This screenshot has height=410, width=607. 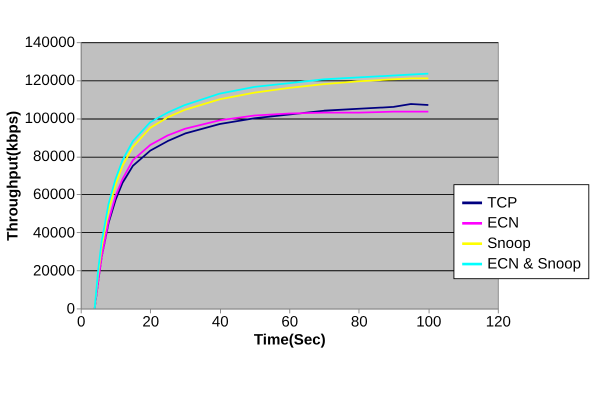 What do you see at coordinates (289, 322) in the screenshot?
I see `x-tick-label: 60` at bounding box center [289, 322].